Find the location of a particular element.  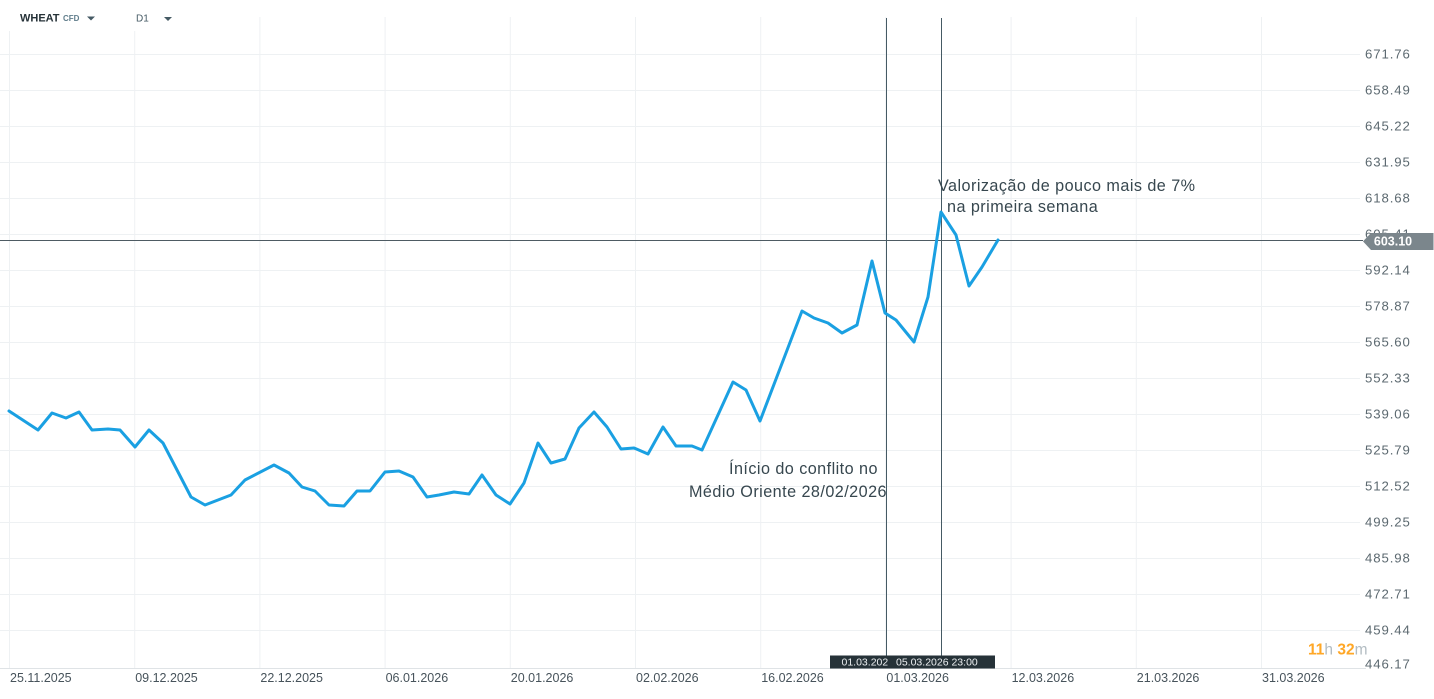

svg-text: 578.87 is located at coordinates (1388, 306).